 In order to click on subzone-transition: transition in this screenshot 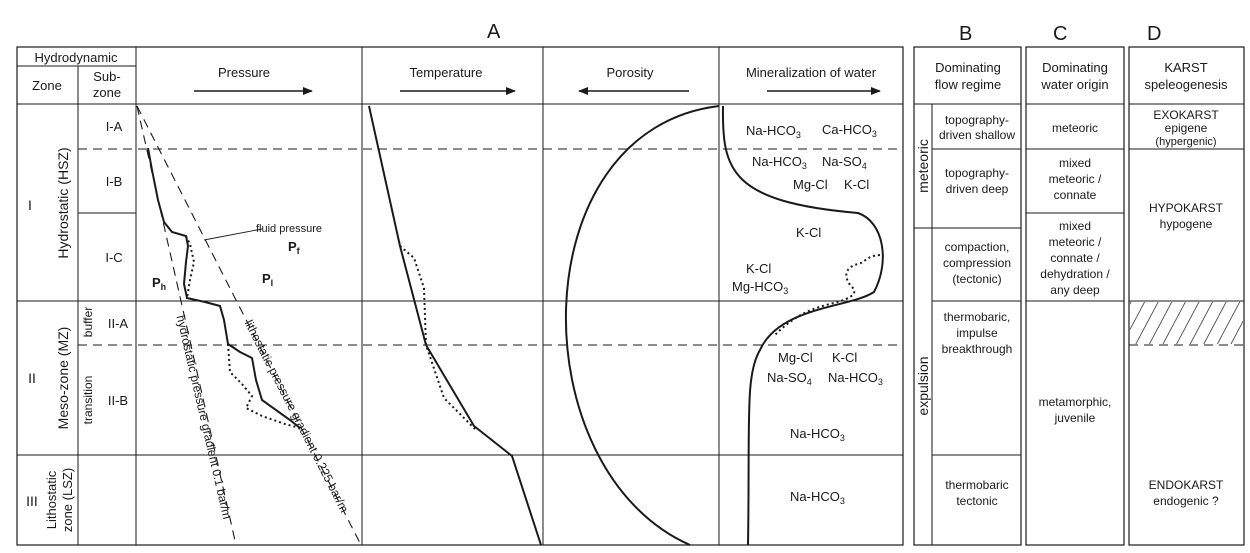, I will do `click(88, 400)`.